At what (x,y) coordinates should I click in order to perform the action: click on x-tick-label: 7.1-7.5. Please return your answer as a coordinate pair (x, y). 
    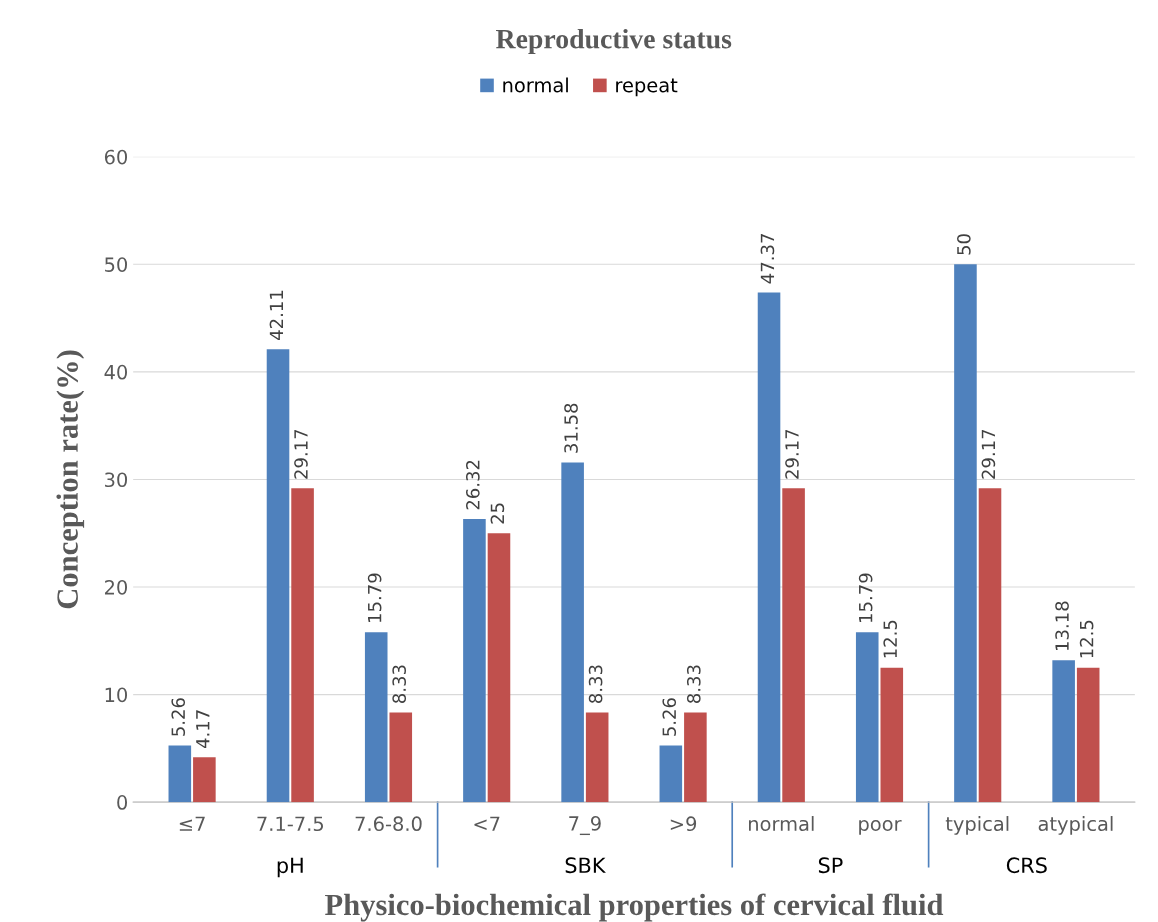
    Looking at the image, I should click on (290, 824).